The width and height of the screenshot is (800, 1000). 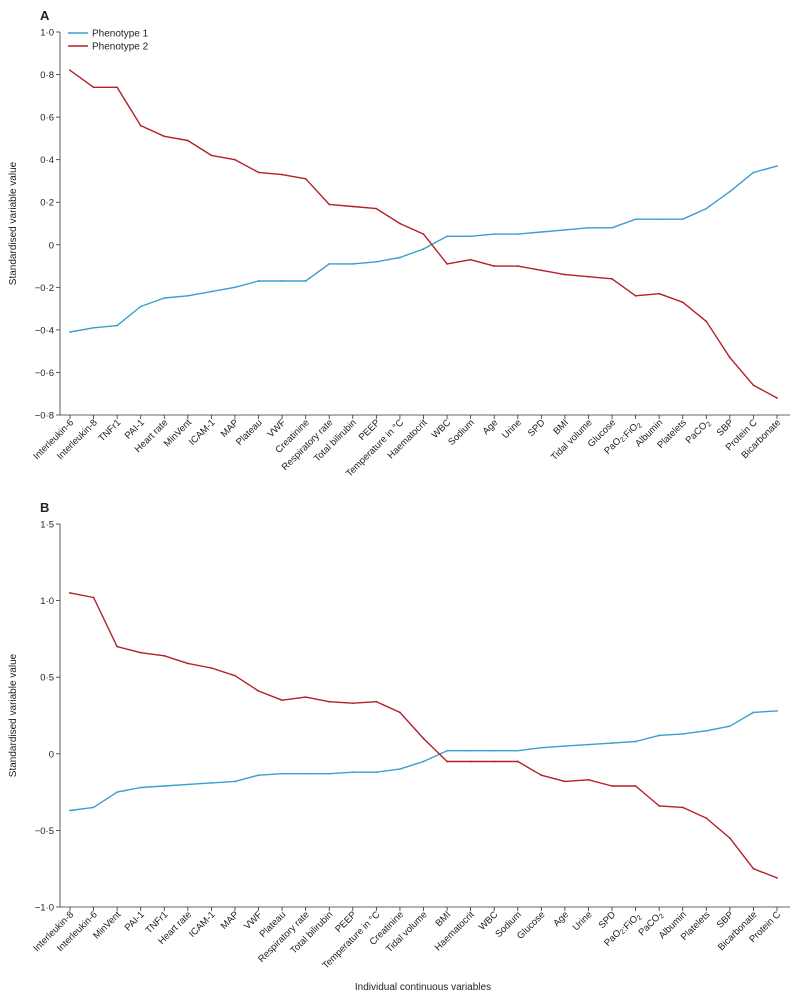 What do you see at coordinates (44, 831) in the screenshot?
I see `panel-b-y-tick-label: −0·5` at bounding box center [44, 831].